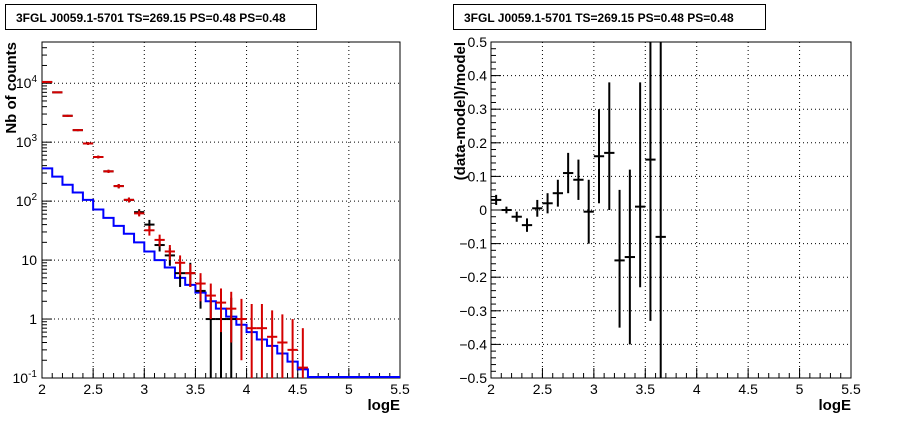 Image resolution: width=898 pixels, height=421 pixels. What do you see at coordinates (478, 42) in the screenshot?
I see `y-tick-label: 0.5` at bounding box center [478, 42].